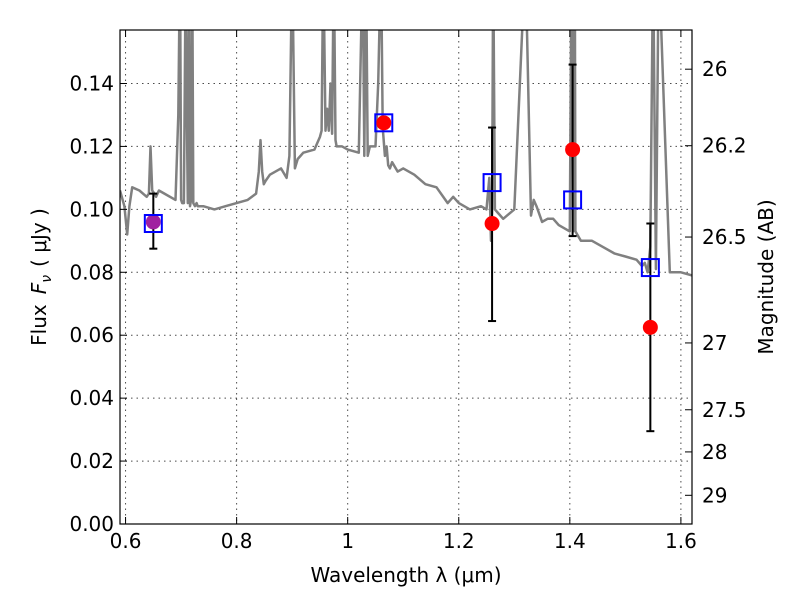  What do you see at coordinates (724, 146) in the screenshot?
I see `y2-tick-label: 26.2` at bounding box center [724, 146].